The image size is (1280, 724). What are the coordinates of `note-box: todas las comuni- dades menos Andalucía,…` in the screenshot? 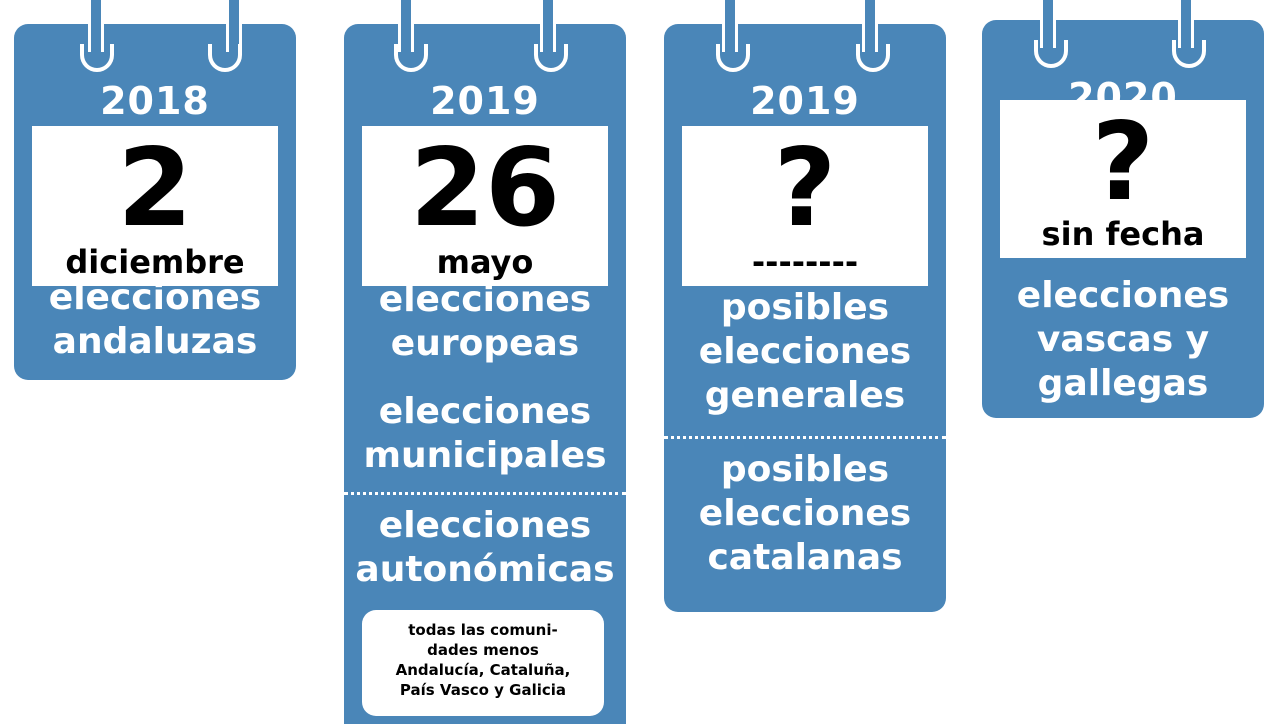 It's located at (483, 663).